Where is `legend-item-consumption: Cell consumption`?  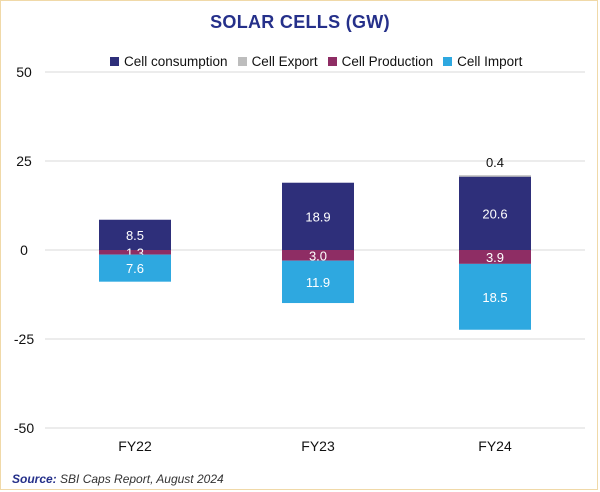 legend-item-consumption: Cell consumption is located at coordinates (169, 61).